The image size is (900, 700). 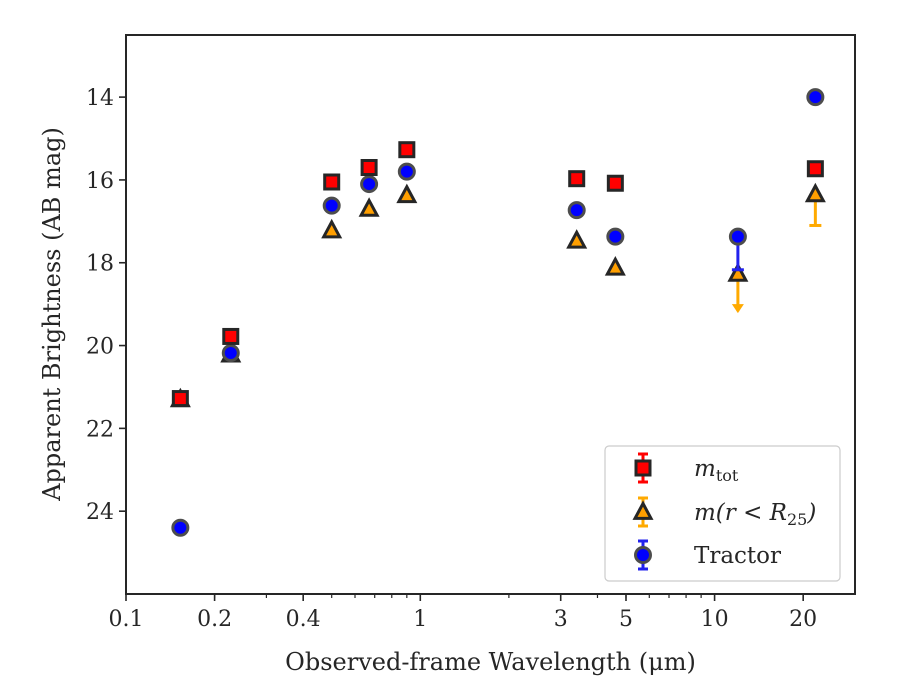 What do you see at coordinates (755, 514) in the screenshot?
I see `legend-label-1: m(r < R25)` at bounding box center [755, 514].